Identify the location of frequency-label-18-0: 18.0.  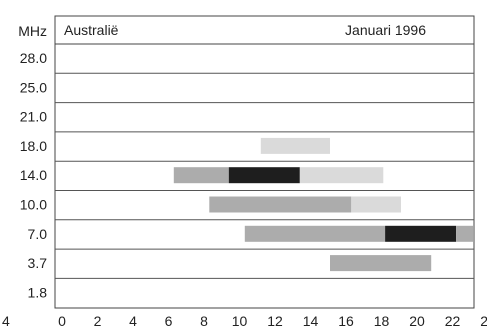
(33, 146).